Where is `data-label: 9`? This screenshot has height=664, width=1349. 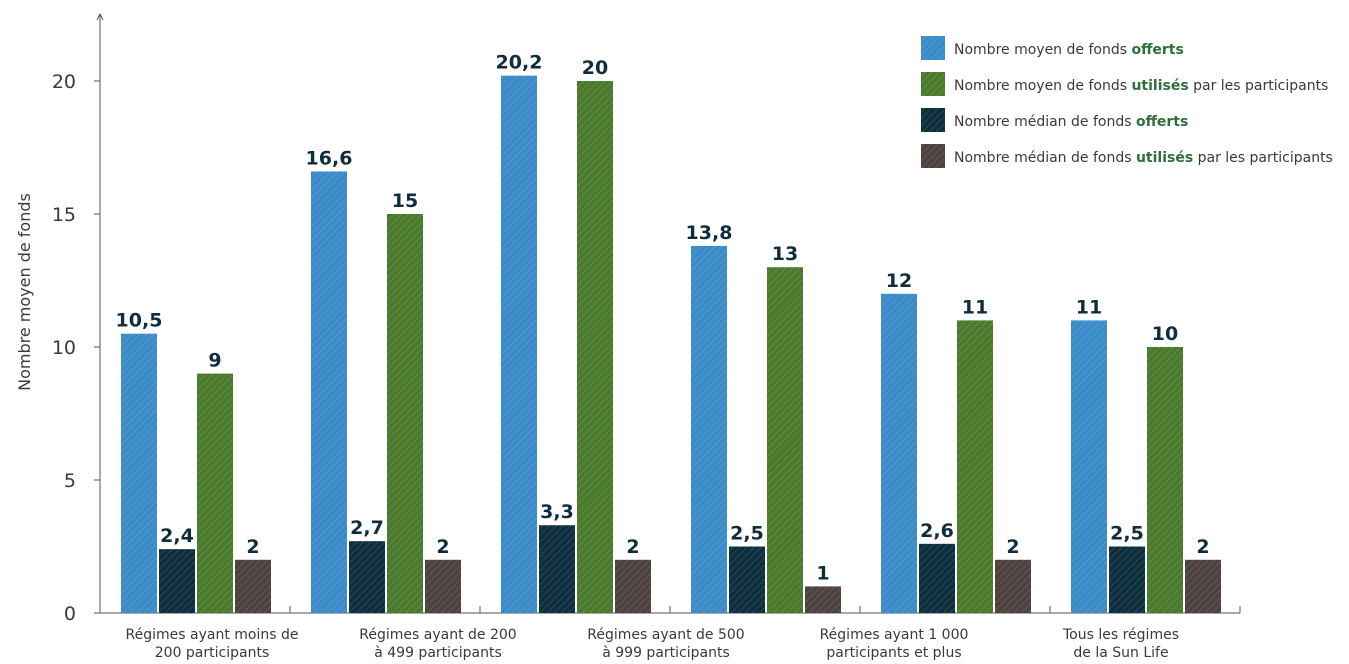
data-label: 9 is located at coordinates (214, 361).